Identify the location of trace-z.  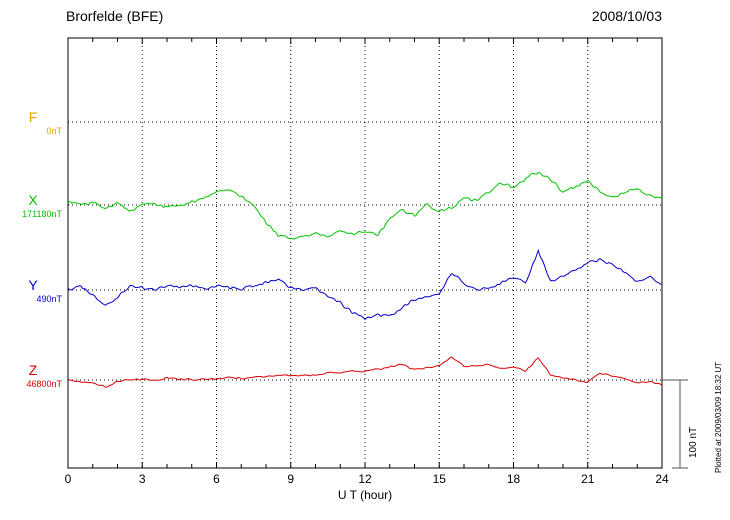
(365, 372).